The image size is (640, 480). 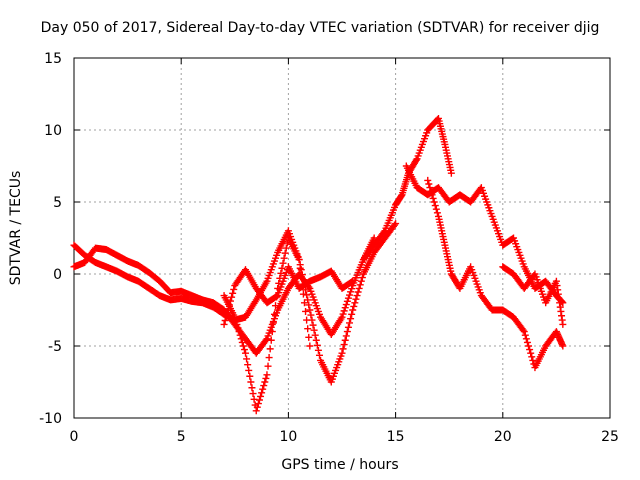 I want to click on x-axis-label: GPS time / hours, so click(x=340, y=465).